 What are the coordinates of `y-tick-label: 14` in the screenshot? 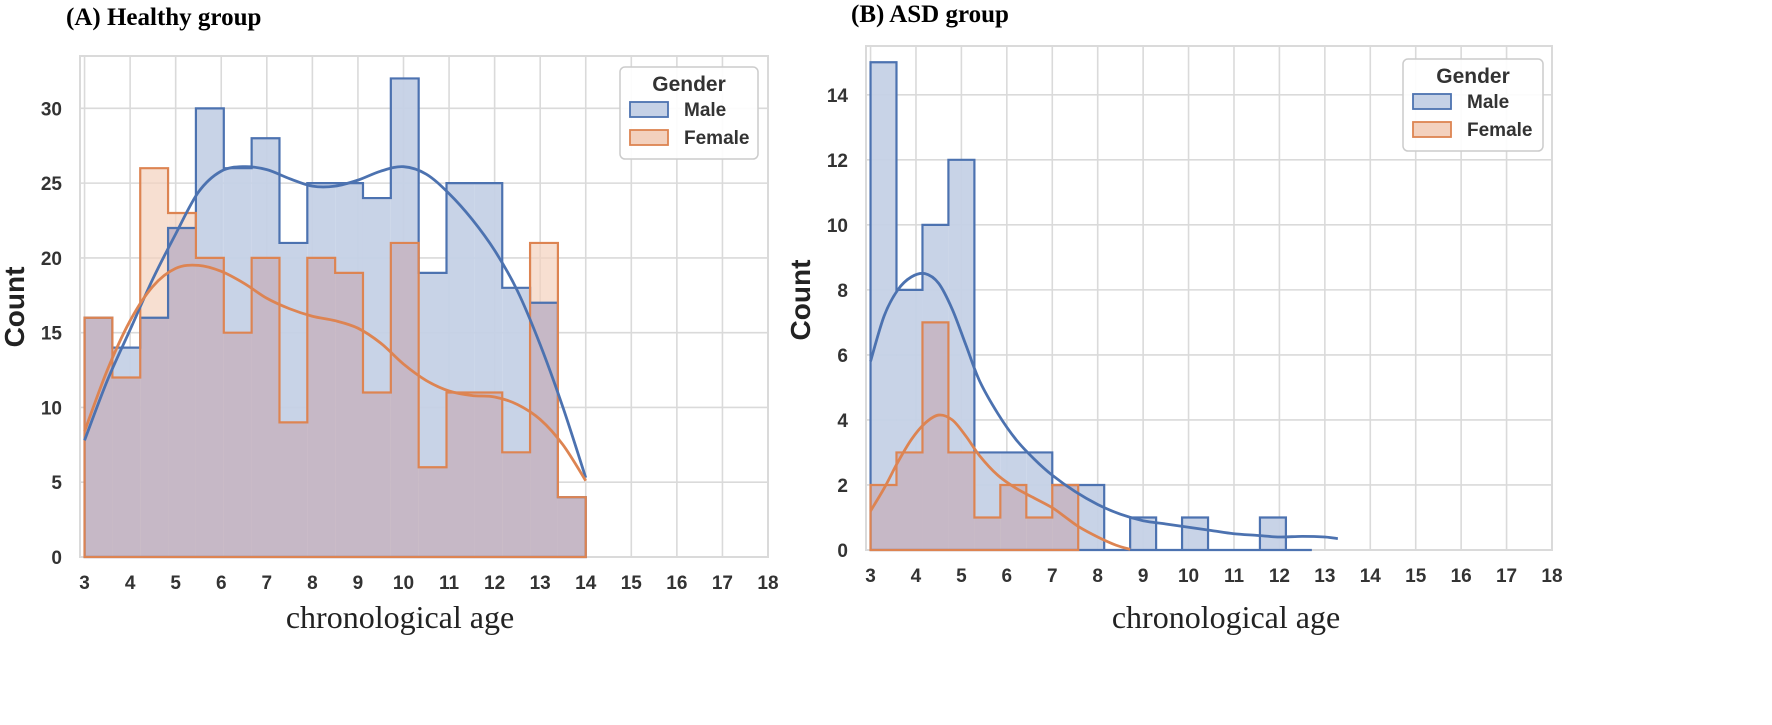 It's located at (838, 96).